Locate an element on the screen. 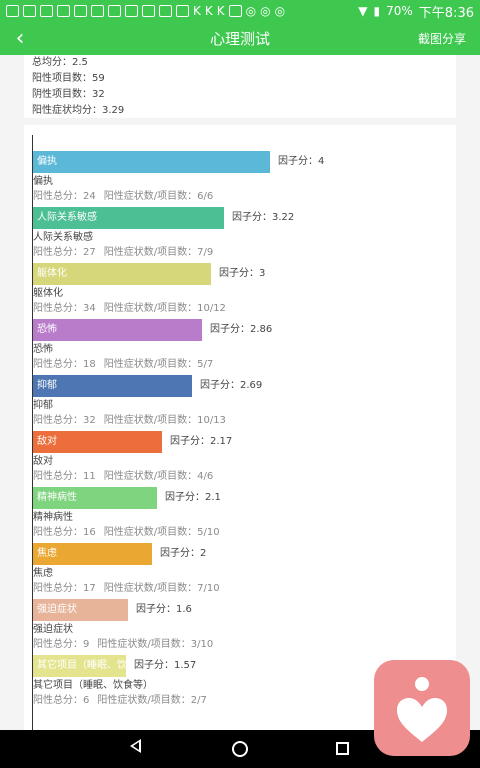 This screenshot has height=768, width=480. factor-detail: 阳性总分：9 阳性症状数/项目数：3/10 is located at coordinates (127, 645).